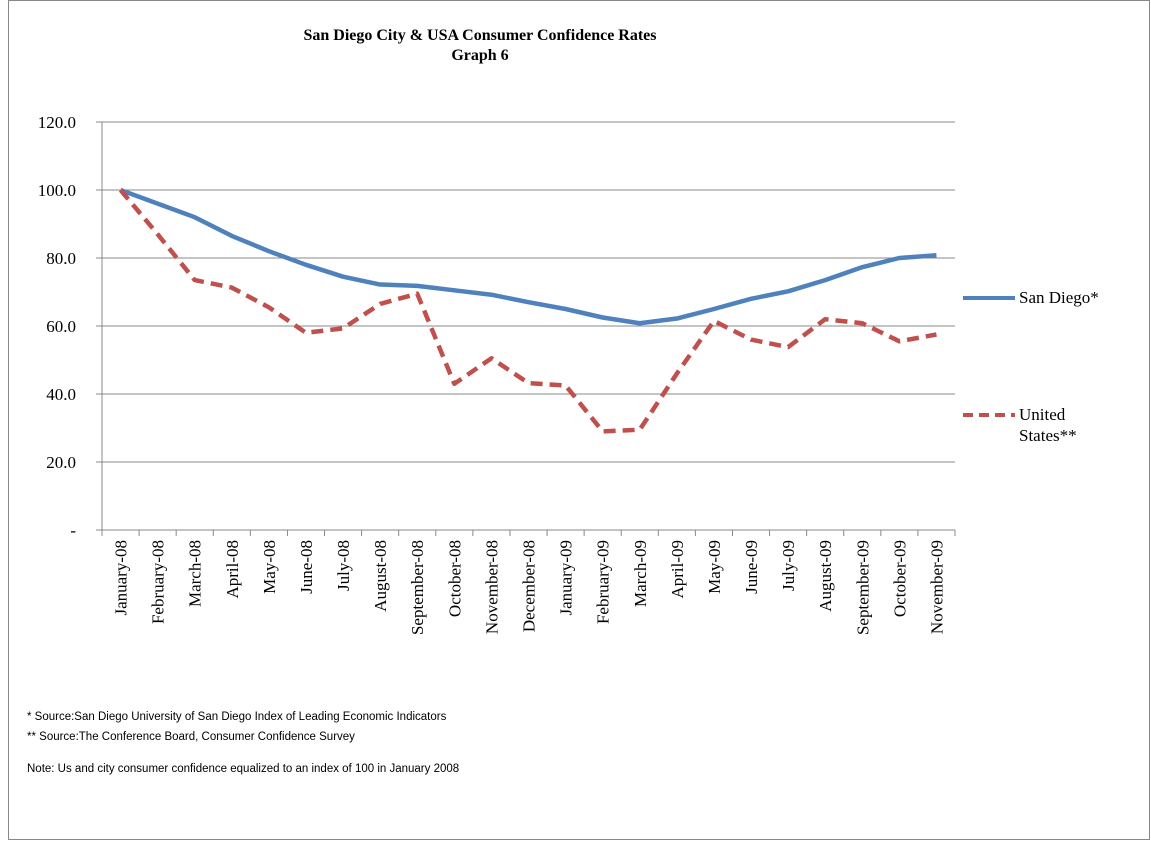 The image size is (1151, 841). What do you see at coordinates (57, 122) in the screenshot?
I see `y-tick-label: 120.0` at bounding box center [57, 122].